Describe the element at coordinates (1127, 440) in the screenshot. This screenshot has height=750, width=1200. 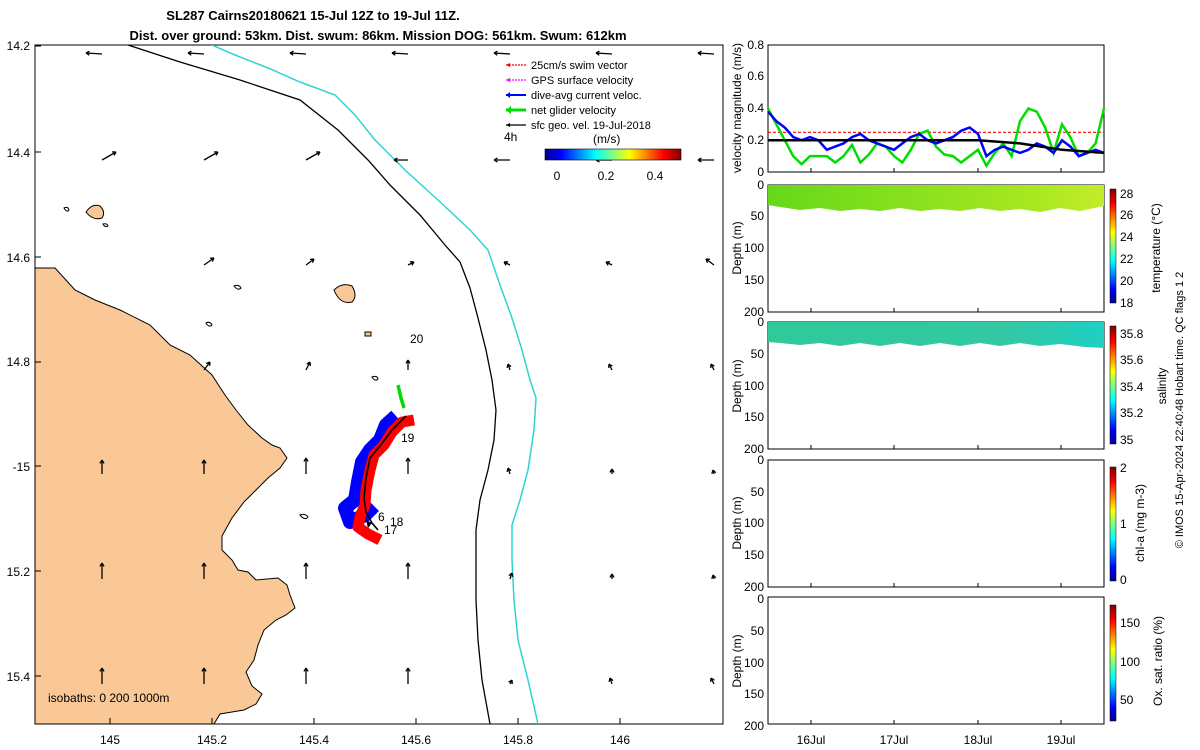
I see `sal-c-tick: 35` at that location.